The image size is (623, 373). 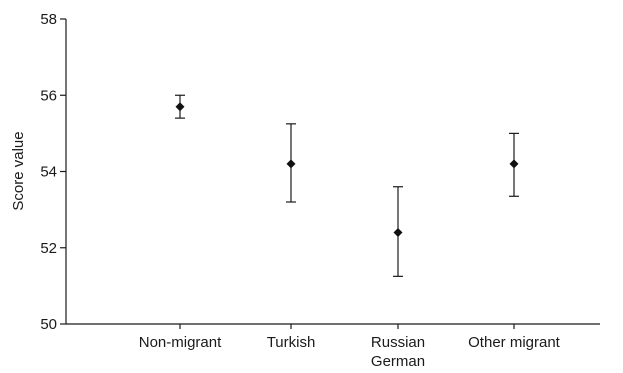 I want to click on x-tick-label: Non-migrant, so click(x=180, y=342).